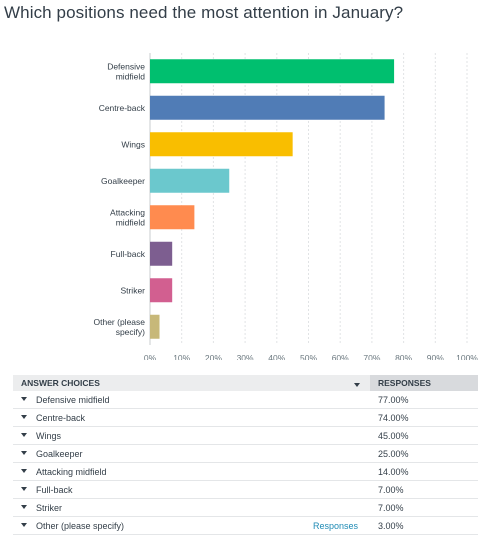 This screenshot has width=478, height=541. I want to click on response-percent: 45.00%, so click(424, 435).